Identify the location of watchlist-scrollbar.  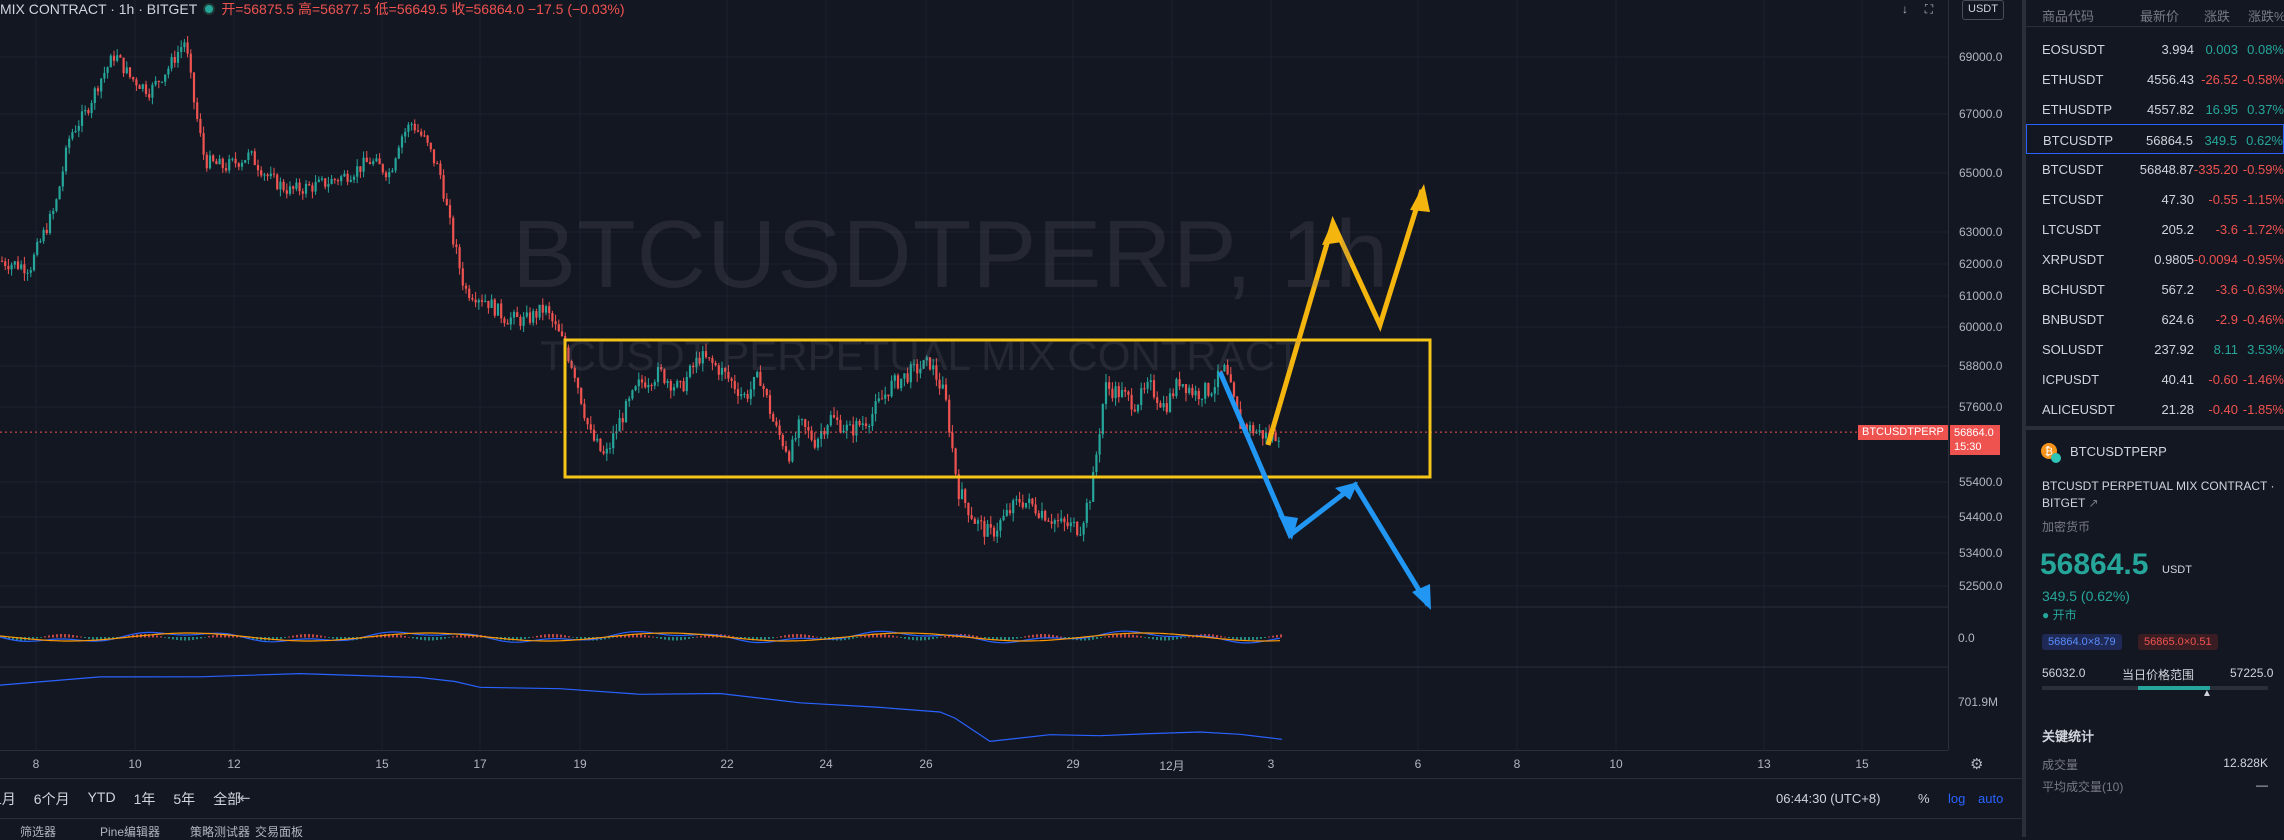
(2282, 226).